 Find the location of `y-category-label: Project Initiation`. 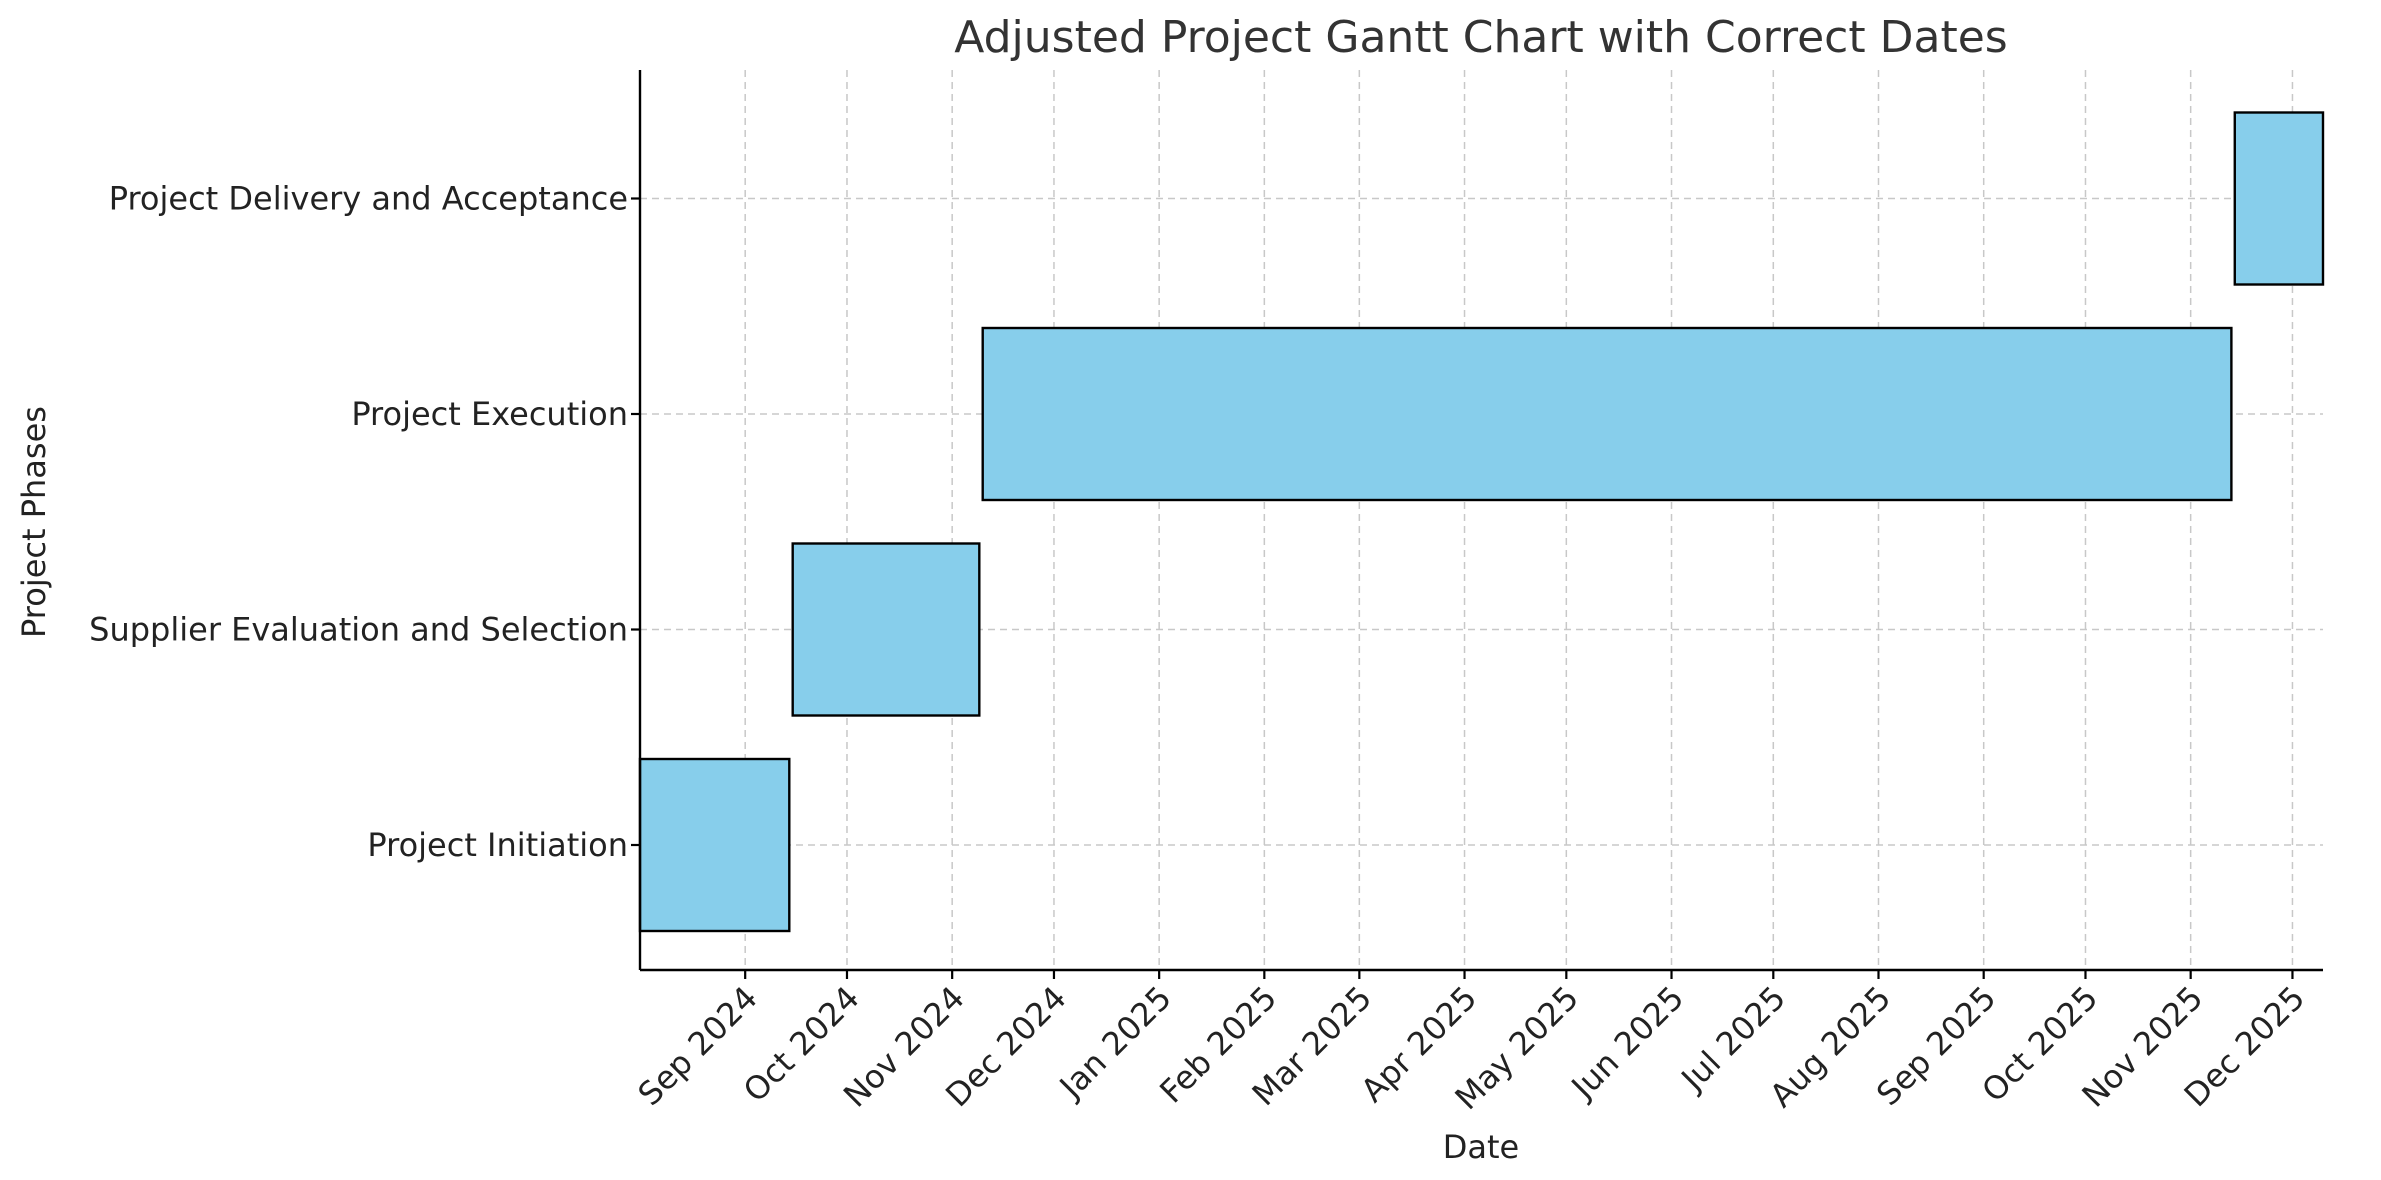

y-category-label: Project Initiation is located at coordinates (497, 845).